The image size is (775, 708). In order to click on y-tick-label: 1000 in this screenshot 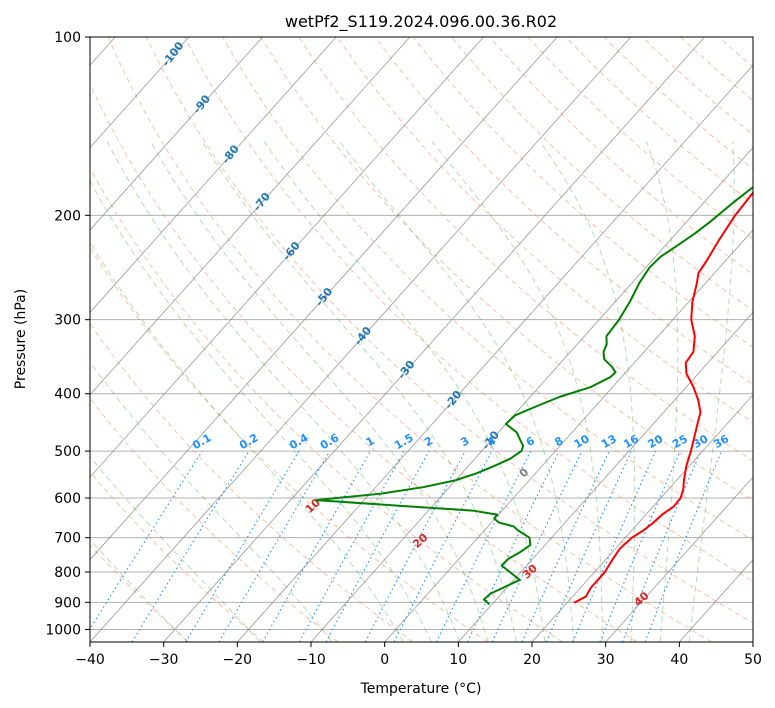, I will do `click(63, 630)`.